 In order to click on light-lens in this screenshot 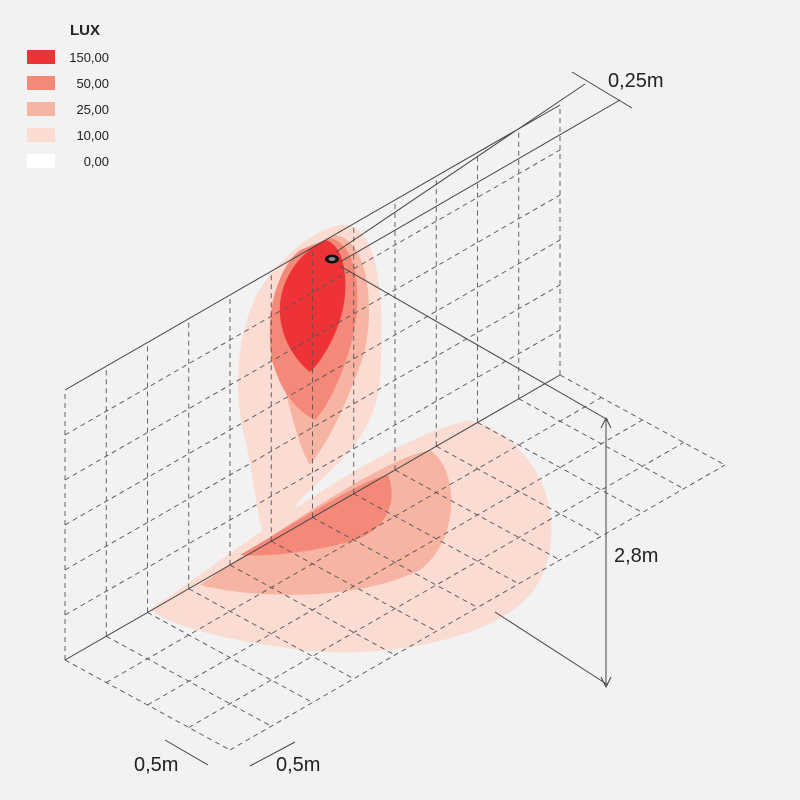, I will do `click(332, 259)`.